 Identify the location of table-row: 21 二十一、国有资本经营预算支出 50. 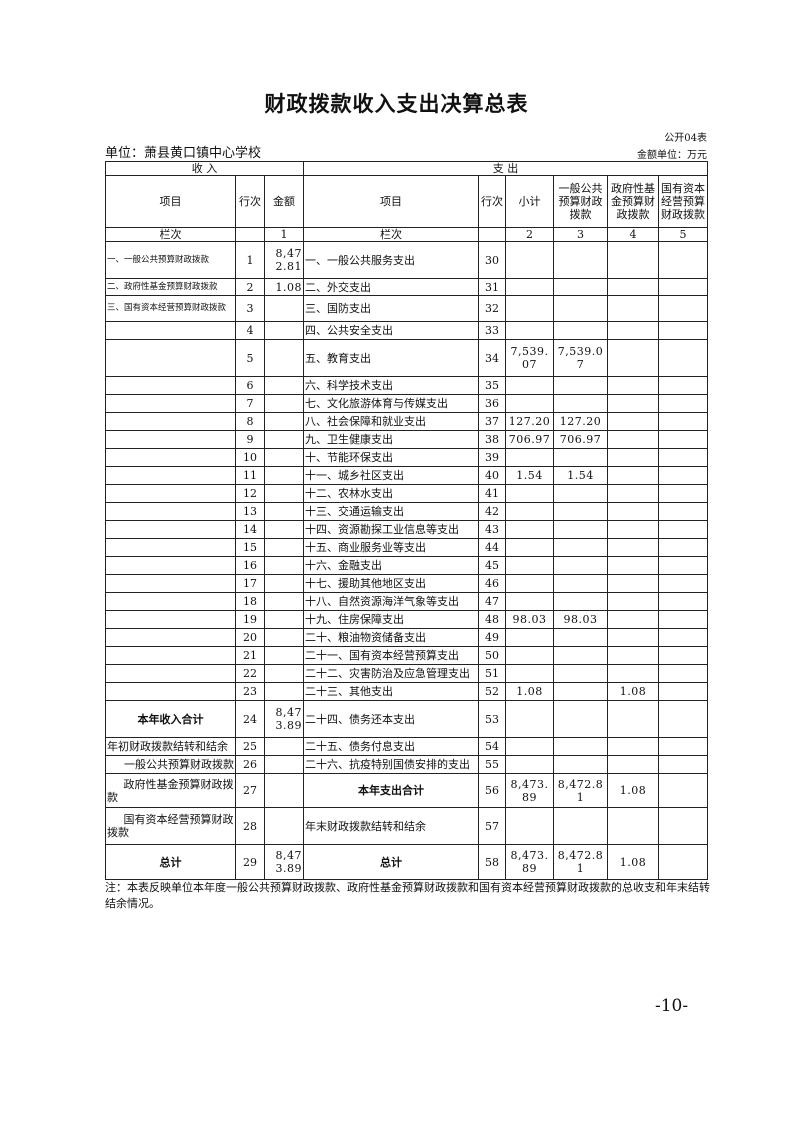
(406, 655).